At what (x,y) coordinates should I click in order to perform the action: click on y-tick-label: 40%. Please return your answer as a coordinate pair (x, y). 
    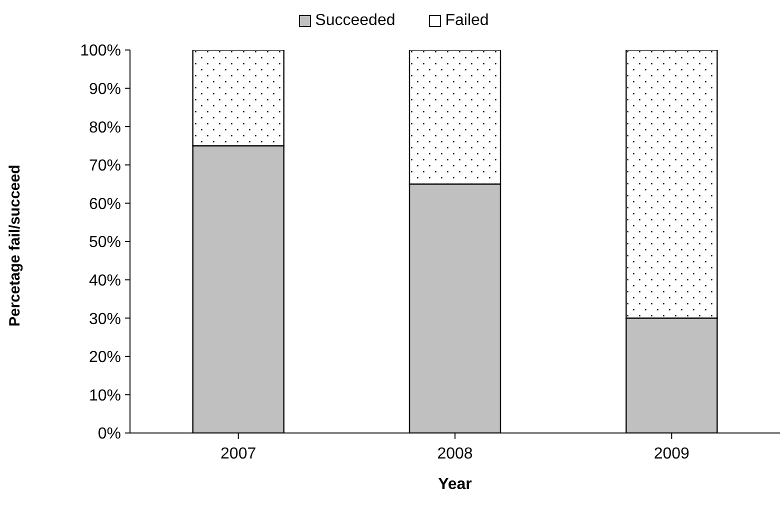
    Looking at the image, I should click on (104, 281).